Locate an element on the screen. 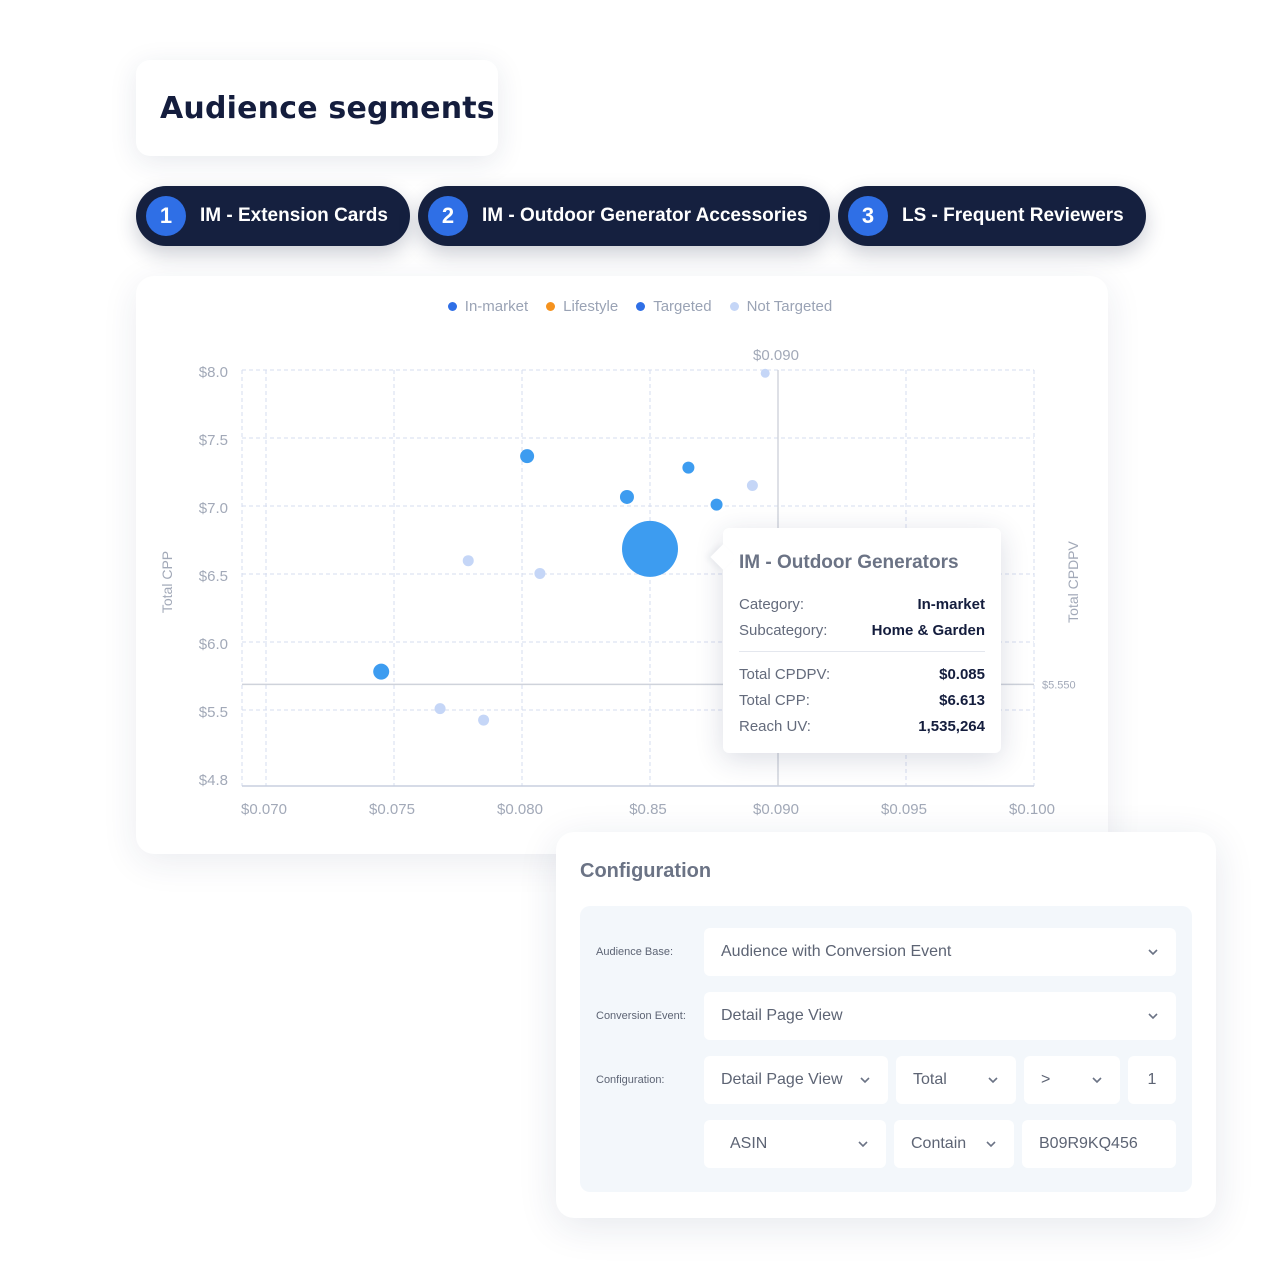  legend-item-not-targeted: Not Targeted is located at coordinates (781, 306).